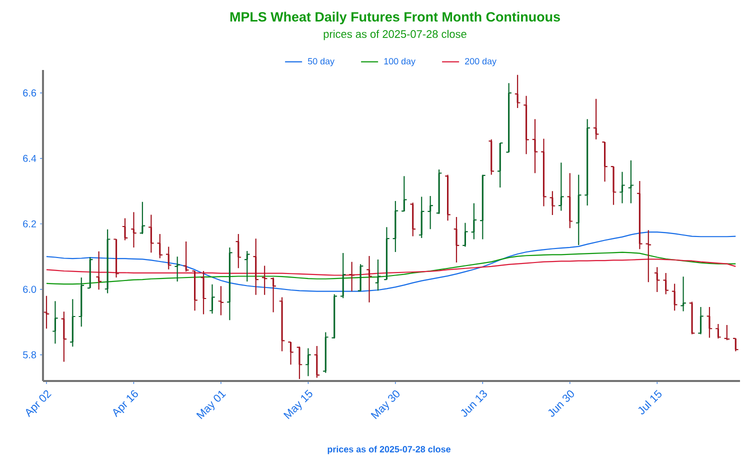 The height and width of the screenshot is (468, 746). I want to click on legend-label: 100 day, so click(400, 62).